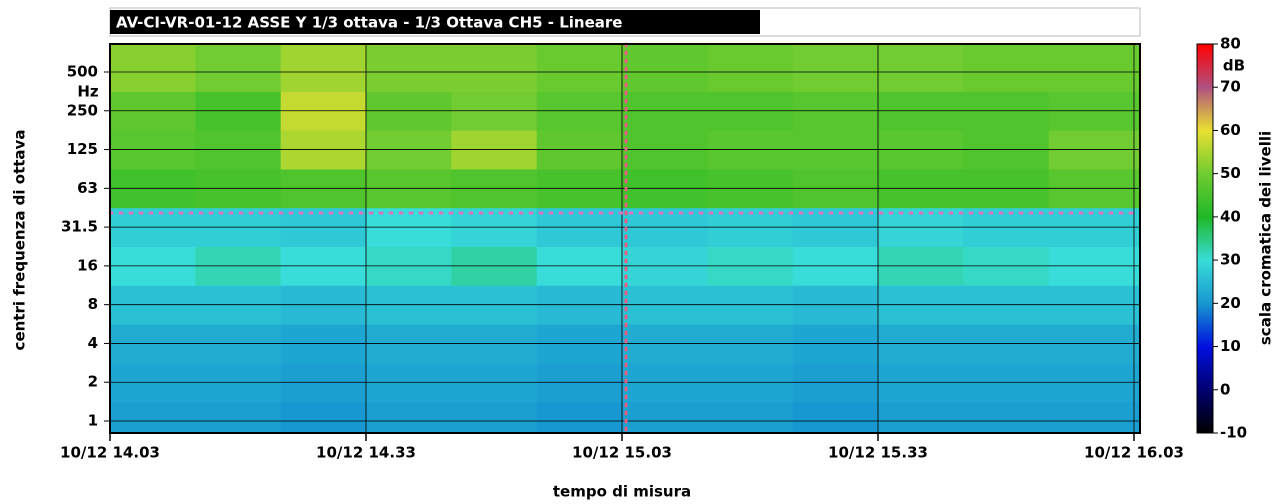 Image resolution: width=1283 pixels, height=504 pixels. I want to click on x-axis-label: tempo di misura, so click(622, 492).